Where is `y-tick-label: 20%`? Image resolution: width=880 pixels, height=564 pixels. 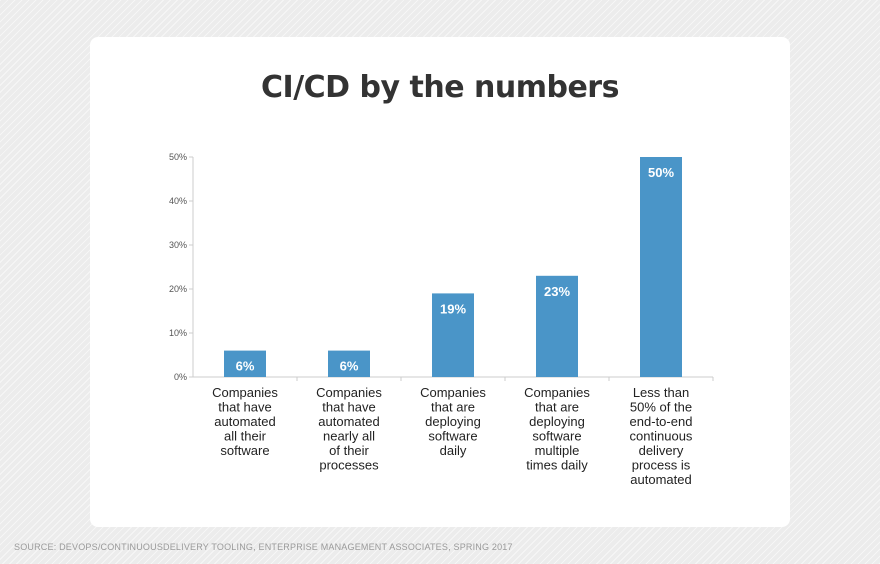
y-tick-label: 20% is located at coordinates (178, 289).